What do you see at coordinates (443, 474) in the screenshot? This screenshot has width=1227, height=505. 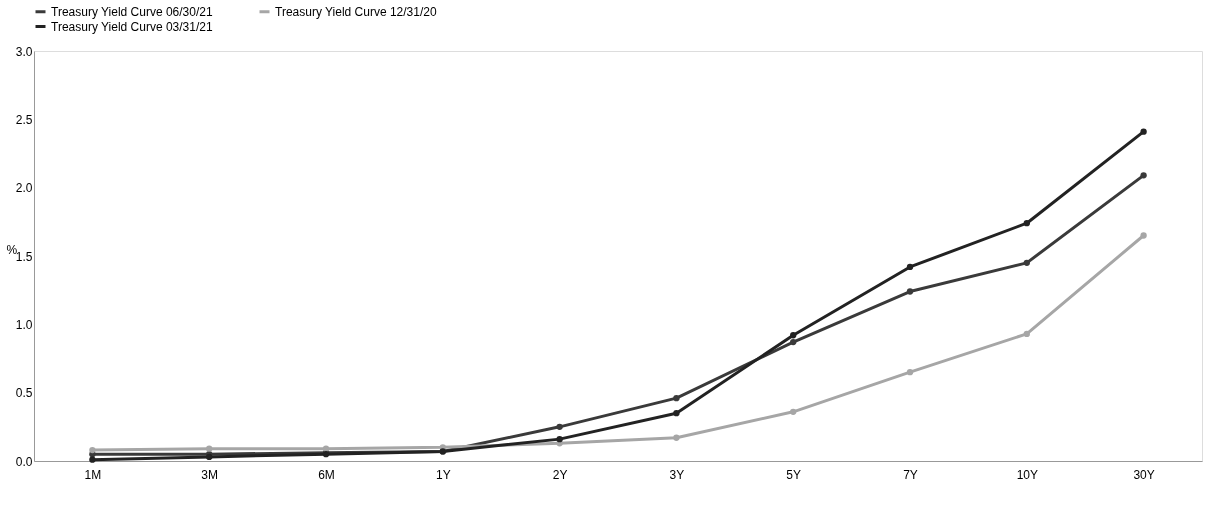 I see `x-tick-label: 1Y` at bounding box center [443, 474].